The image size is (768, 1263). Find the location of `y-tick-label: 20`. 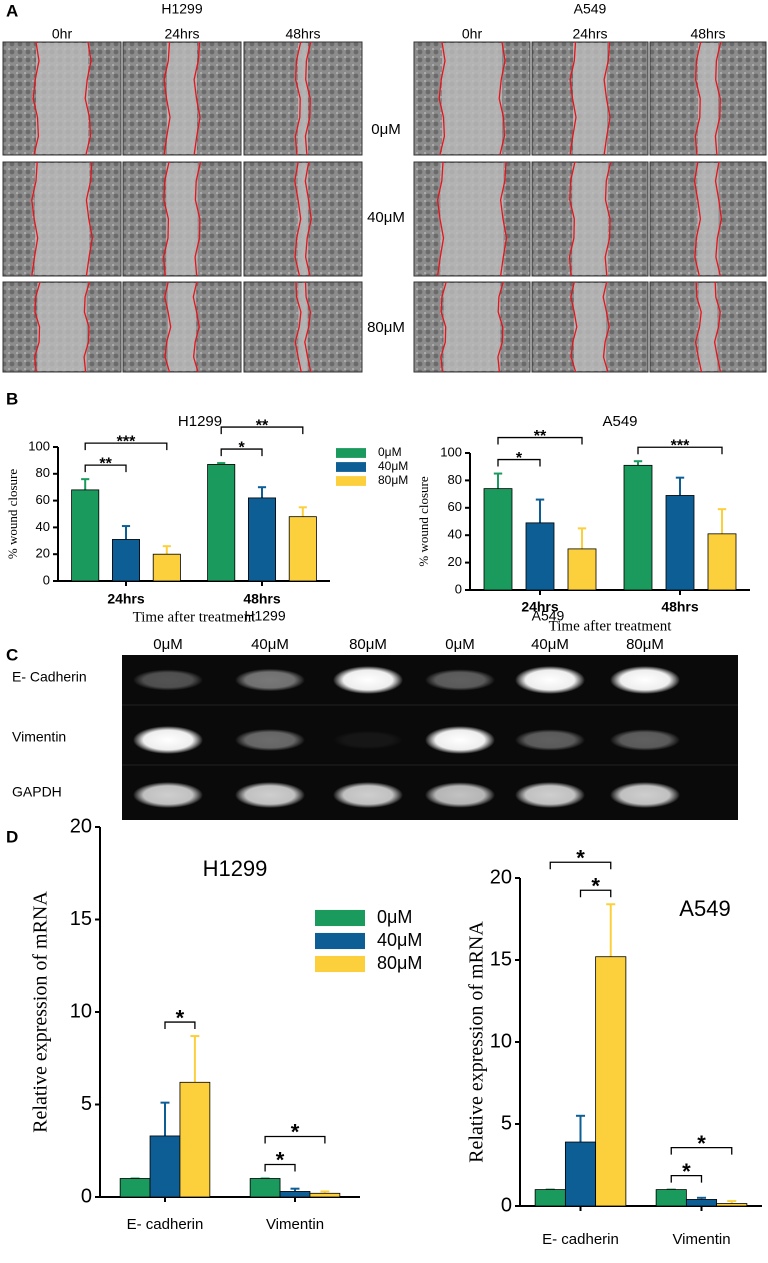

y-tick-label: 20 is located at coordinates (81, 826).